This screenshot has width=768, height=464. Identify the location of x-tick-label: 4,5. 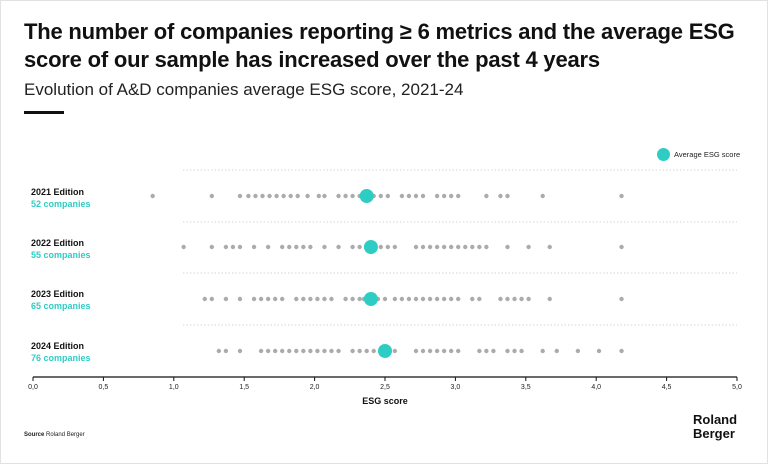
(667, 387).